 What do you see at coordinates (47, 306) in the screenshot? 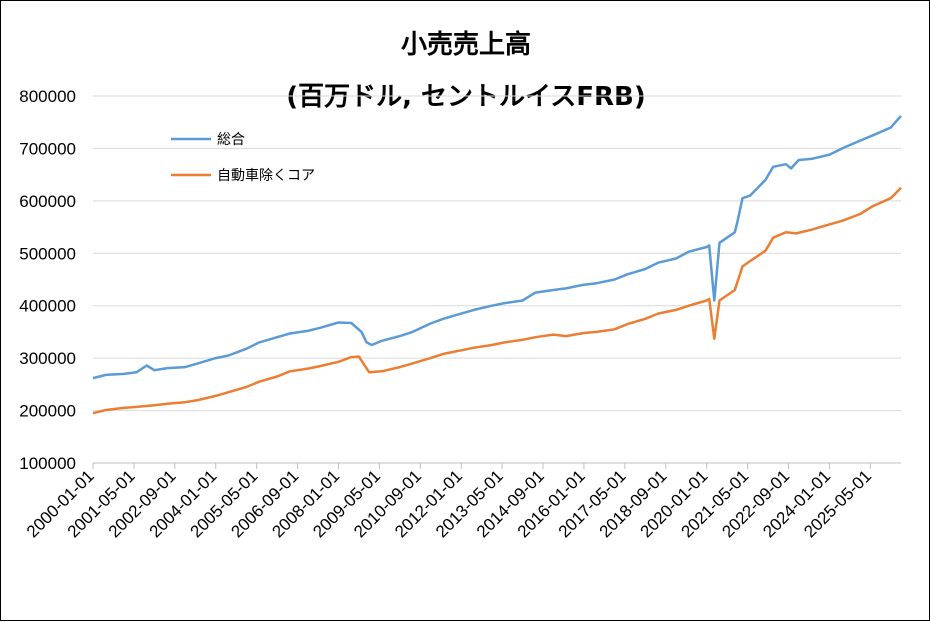
I see `y-tick-label: 400000` at bounding box center [47, 306].